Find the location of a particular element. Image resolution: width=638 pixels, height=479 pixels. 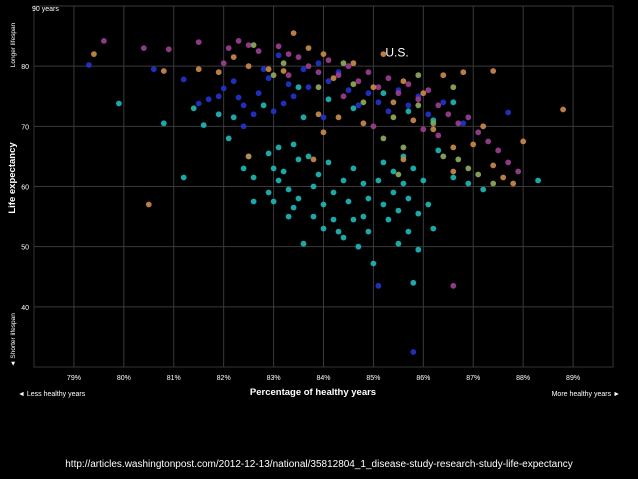

x-tick-label: 89% is located at coordinates (573, 378).